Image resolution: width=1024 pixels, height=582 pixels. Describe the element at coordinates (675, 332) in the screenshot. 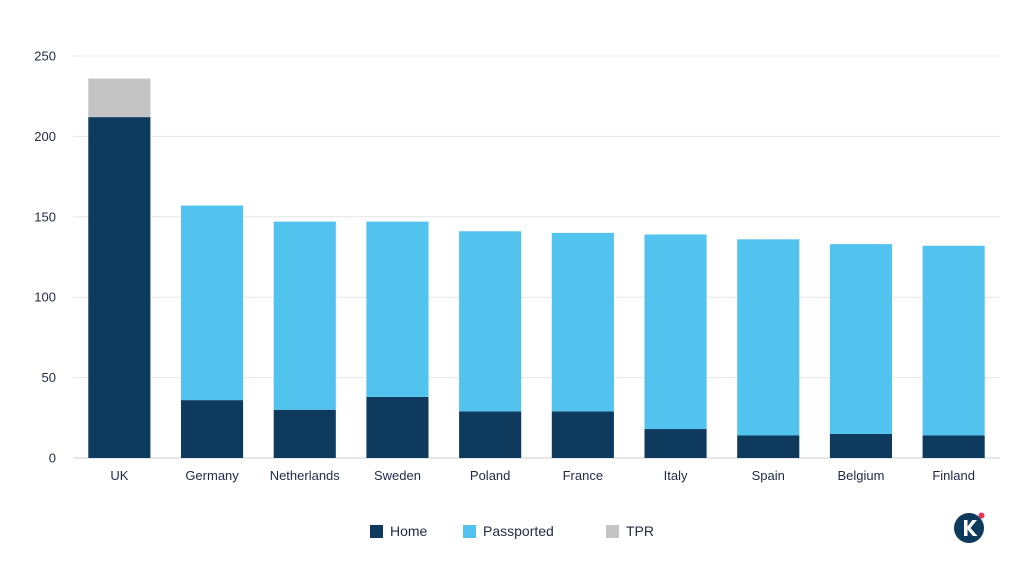

I see `bar-passported-italy` at that location.